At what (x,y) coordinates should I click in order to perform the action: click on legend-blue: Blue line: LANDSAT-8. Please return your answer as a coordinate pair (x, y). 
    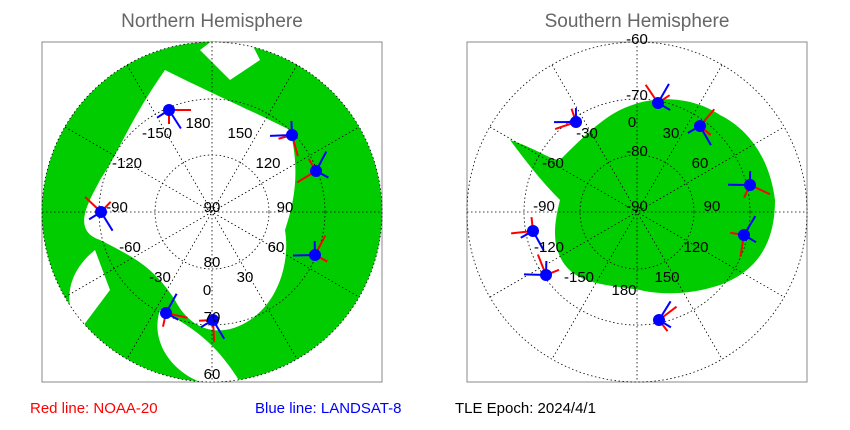
    Looking at the image, I should click on (328, 408).